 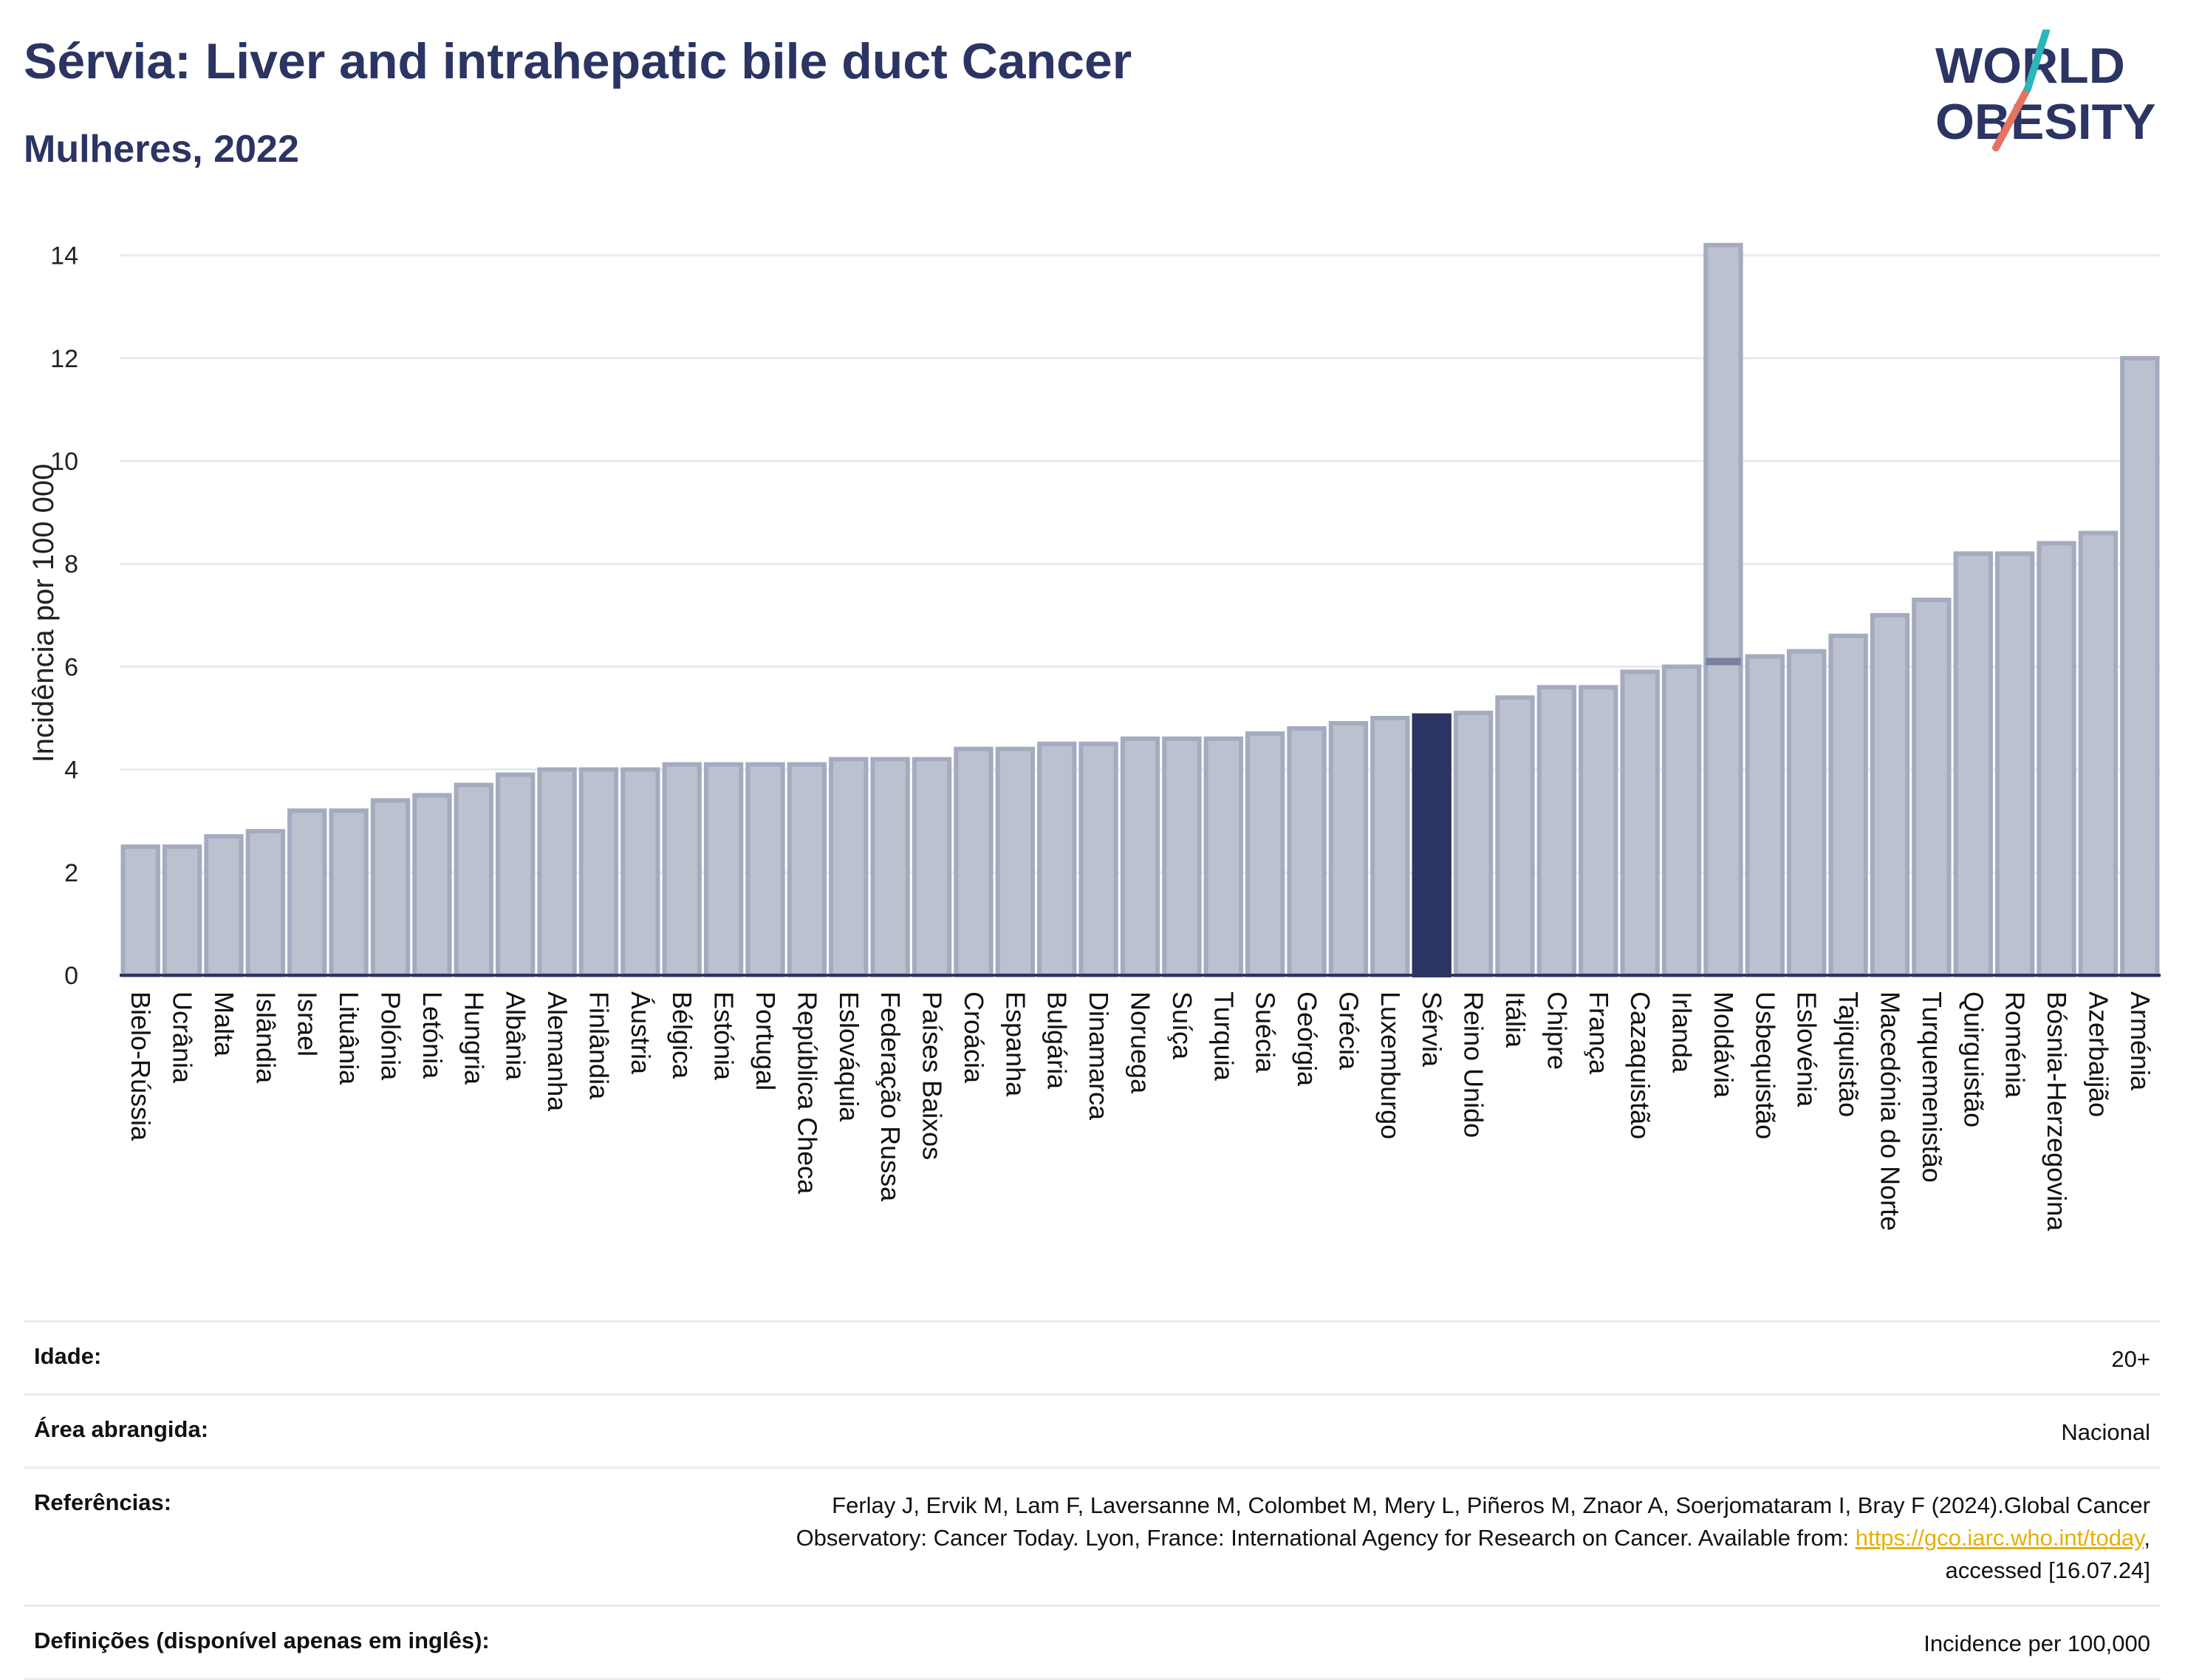 What do you see at coordinates (1307, 1039) in the screenshot?
I see `x-tick-label: Geórgia` at bounding box center [1307, 1039].